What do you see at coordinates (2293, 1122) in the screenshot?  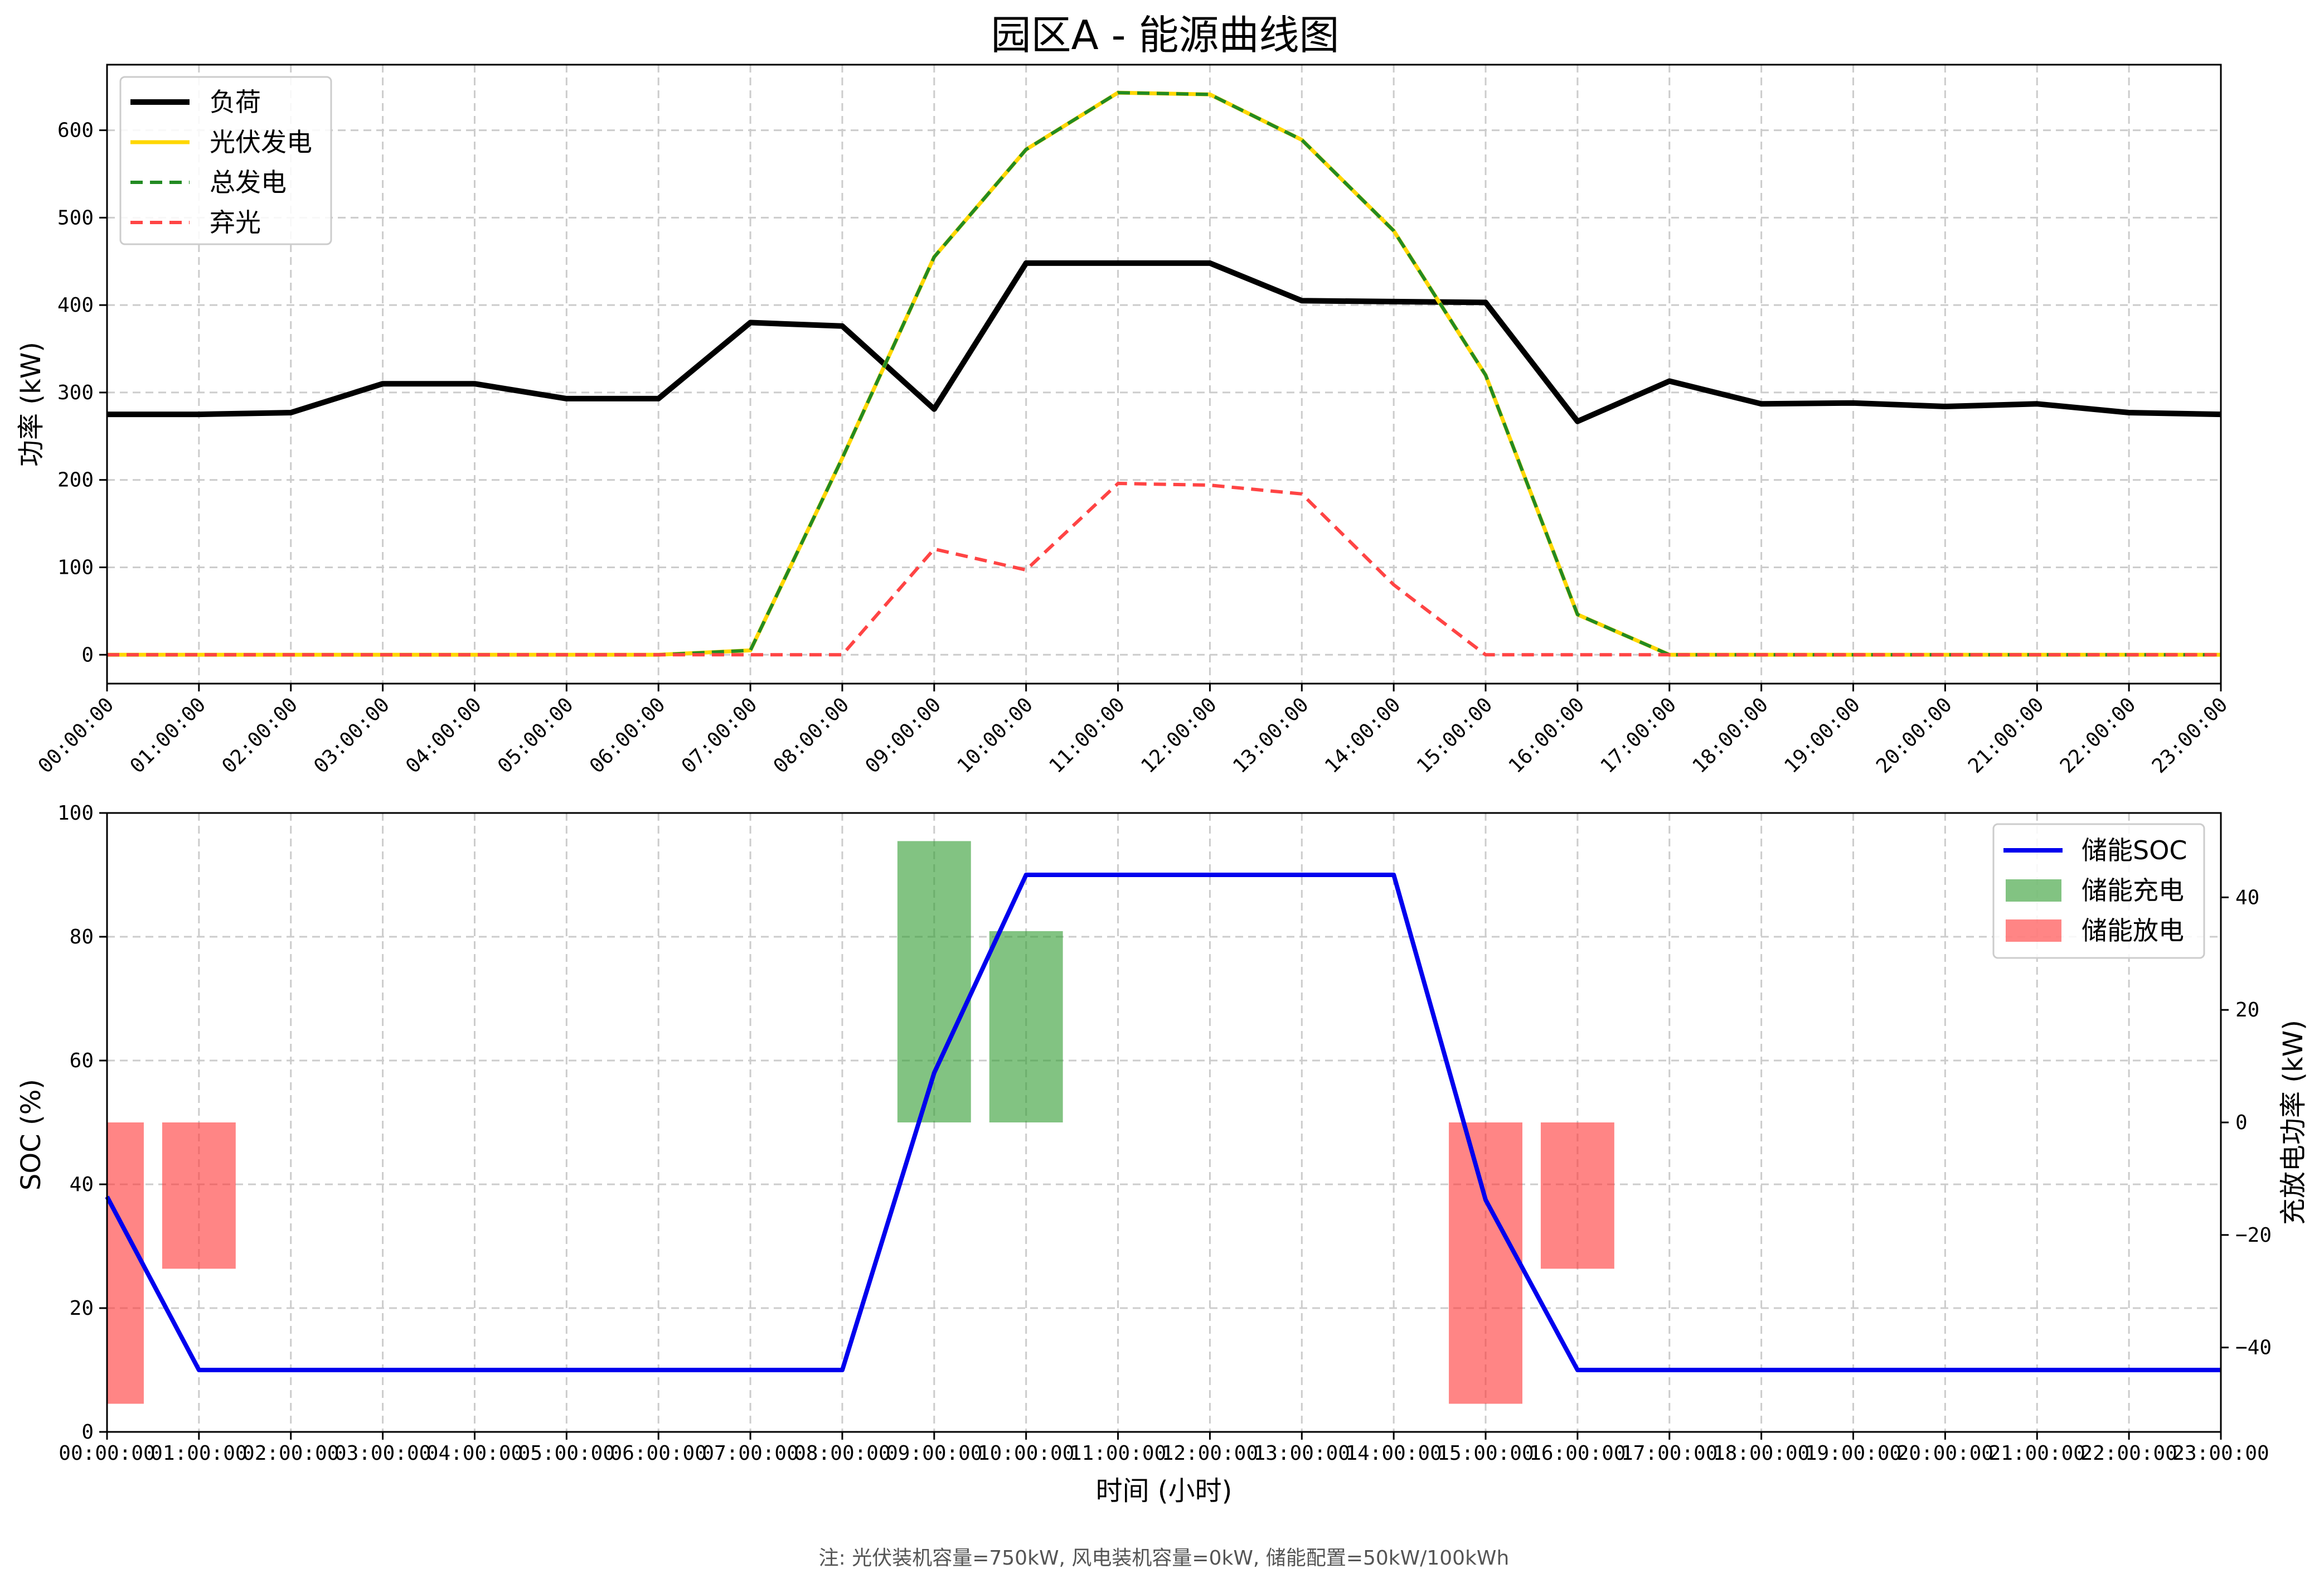 I see `storage-y2-label: 充放电功率 (kW)` at bounding box center [2293, 1122].